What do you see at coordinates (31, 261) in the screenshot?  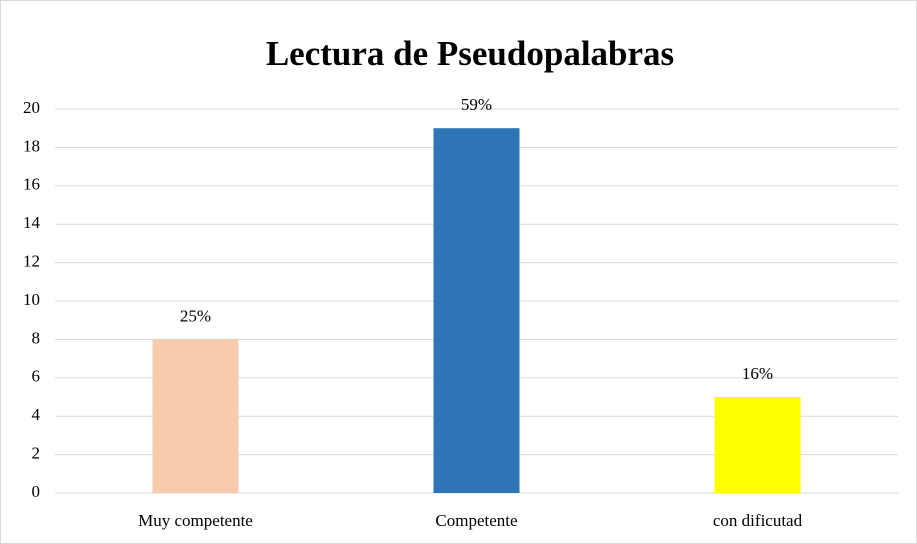 I see `y-tick-label: 12` at bounding box center [31, 261].